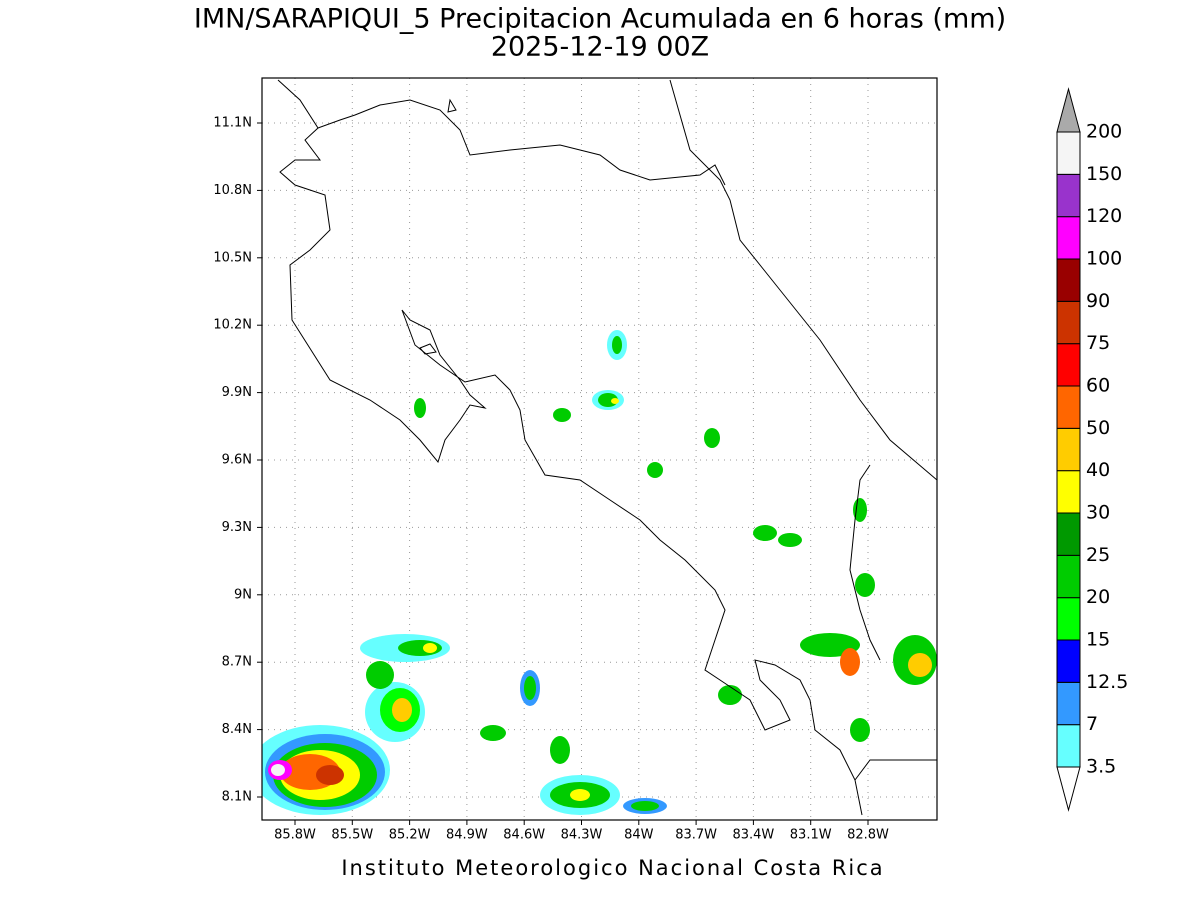  I want to click on colorbar-label: 12.5, so click(1107, 682).